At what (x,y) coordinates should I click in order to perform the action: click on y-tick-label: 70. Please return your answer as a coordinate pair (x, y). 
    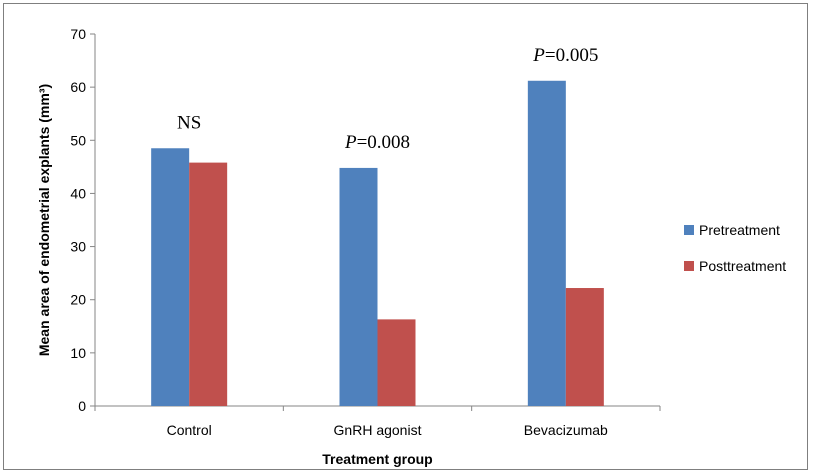
    Looking at the image, I should click on (78, 34).